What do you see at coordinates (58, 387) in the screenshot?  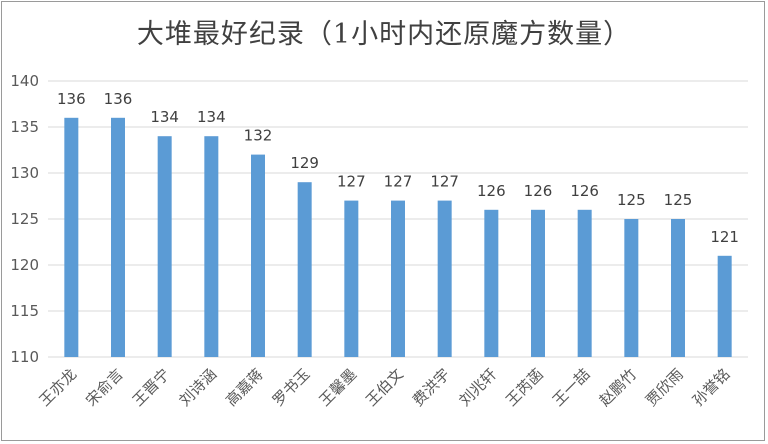 I see `x-tick-label: 王亦龙` at bounding box center [58, 387].